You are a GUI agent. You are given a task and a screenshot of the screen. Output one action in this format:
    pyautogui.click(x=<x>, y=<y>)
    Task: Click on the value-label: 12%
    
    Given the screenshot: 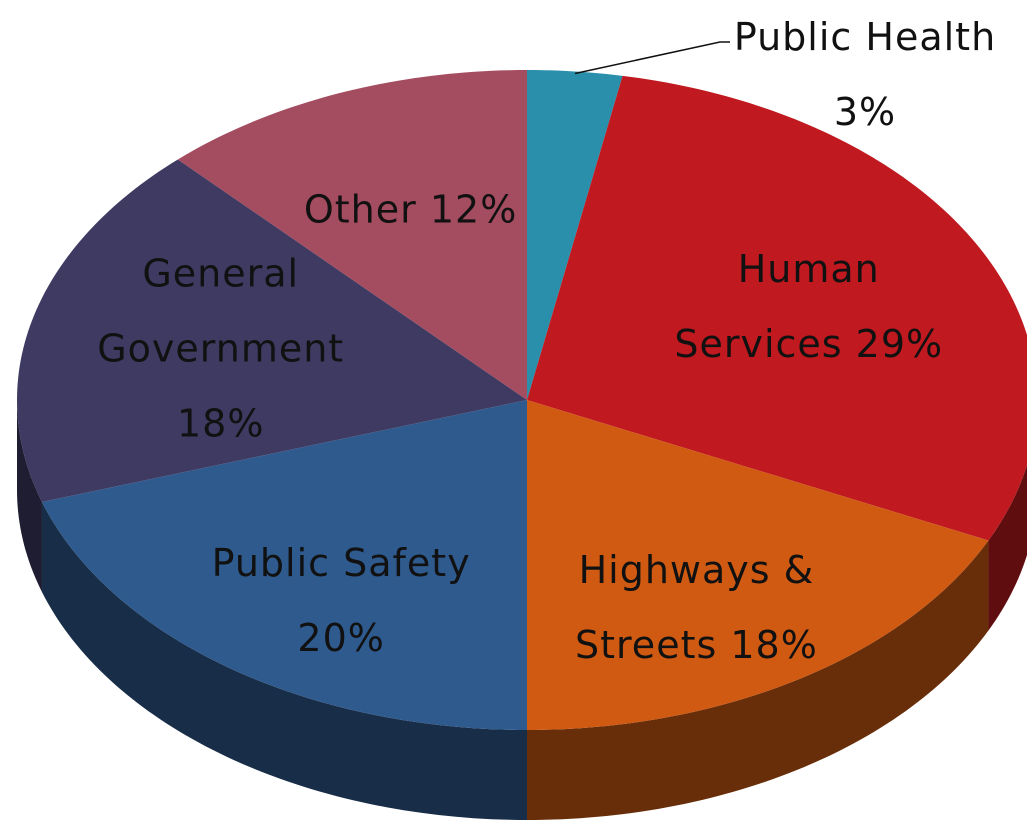 What is the action you would take?
    pyautogui.click(x=473, y=209)
    